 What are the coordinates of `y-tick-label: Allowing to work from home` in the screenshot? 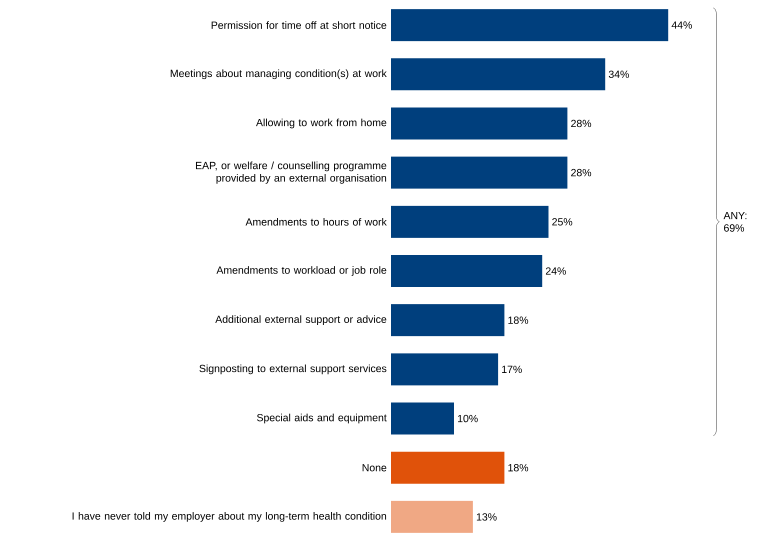 It's located at (321, 123).